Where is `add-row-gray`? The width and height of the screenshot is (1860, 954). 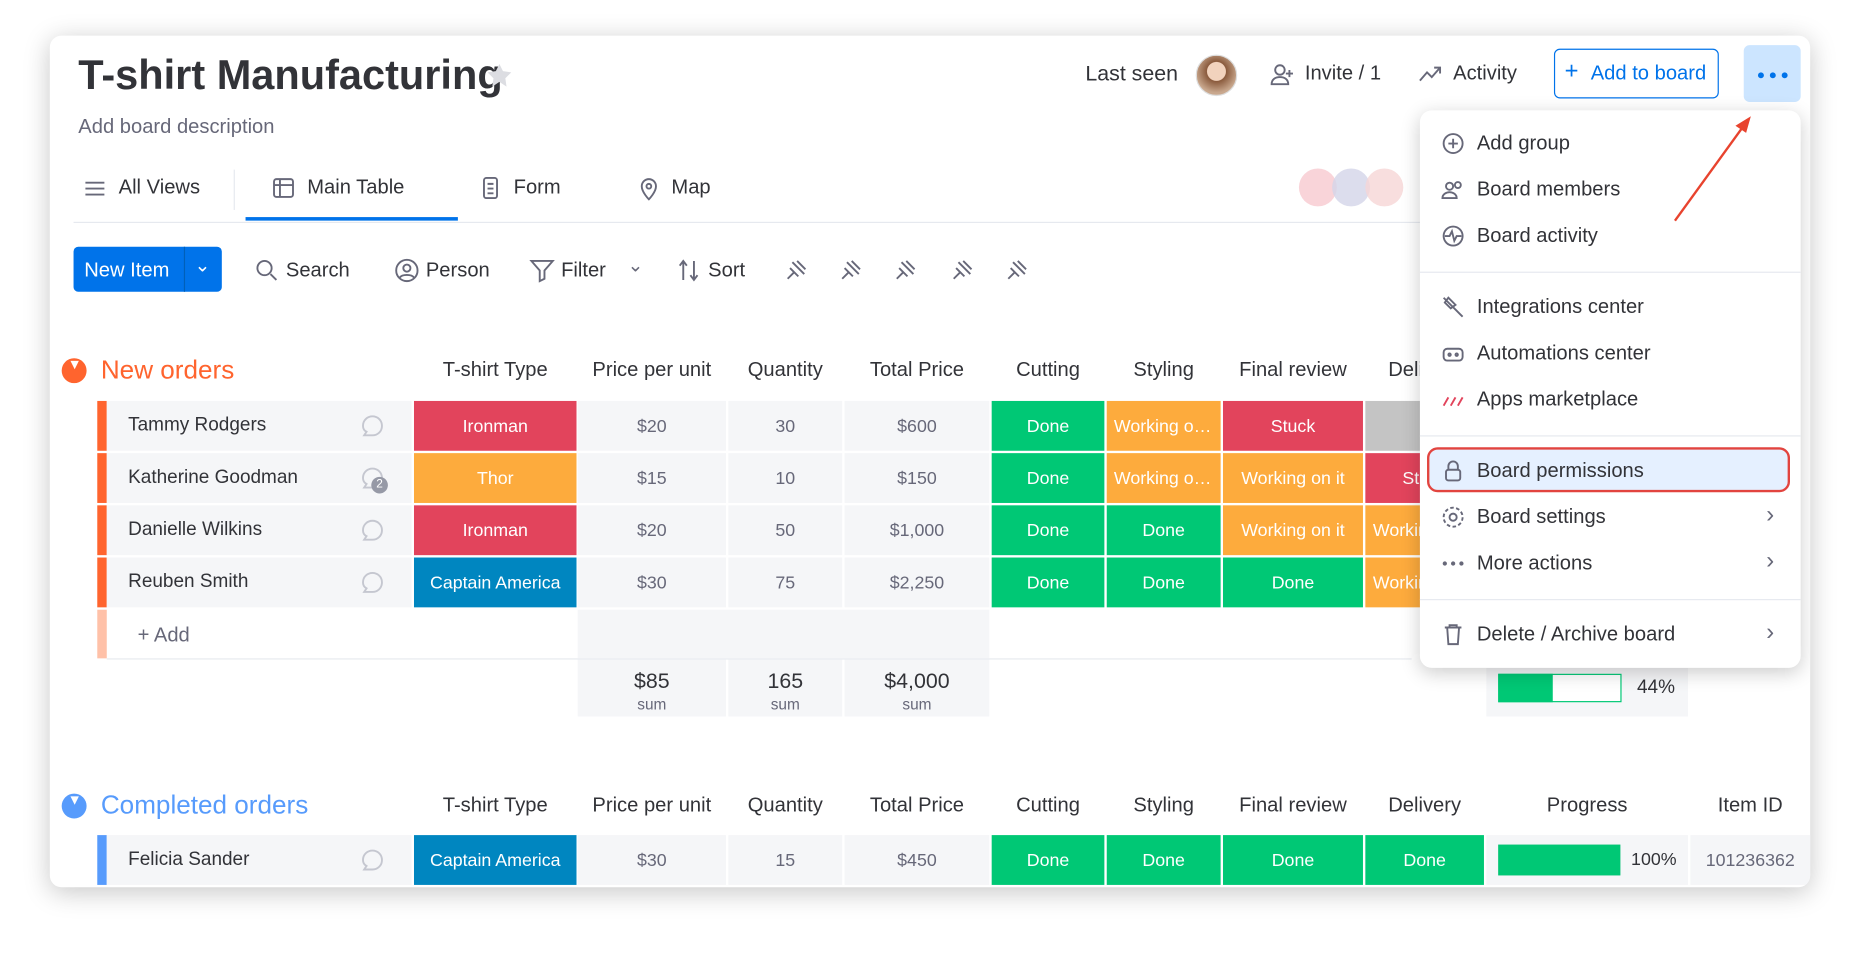 add-row-gray is located at coordinates (783, 634).